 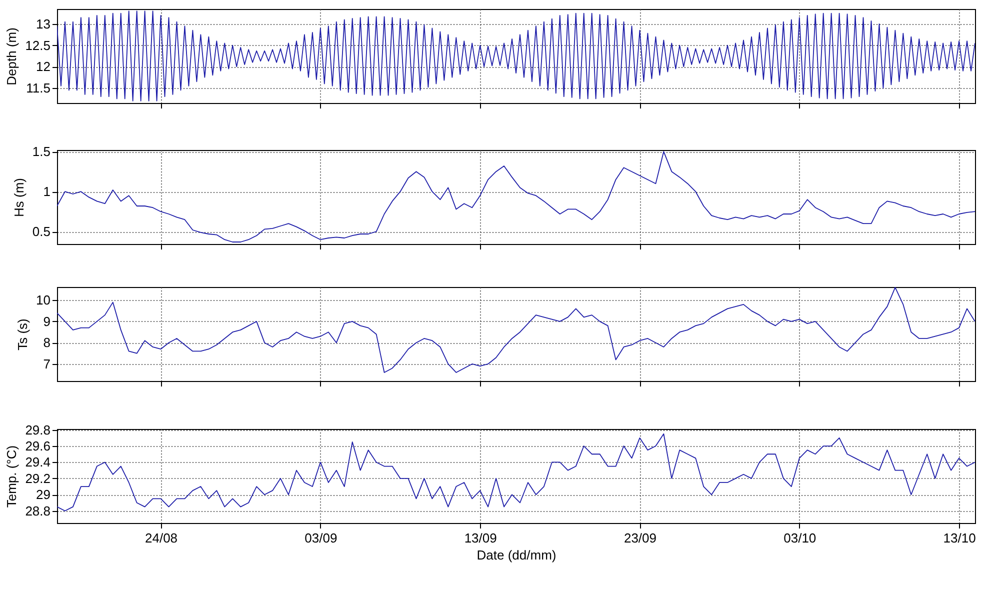 What do you see at coordinates (22, 334) in the screenshot?
I see `y-axis-title: Ts (s)` at bounding box center [22, 334].